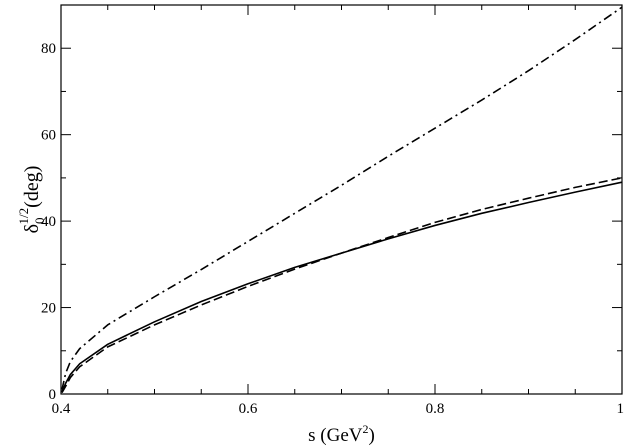 The height and width of the screenshot is (446, 627). Describe the element at coordinates (48, 309) in the screenshot. I see `y-tick-label: 20` at that location.